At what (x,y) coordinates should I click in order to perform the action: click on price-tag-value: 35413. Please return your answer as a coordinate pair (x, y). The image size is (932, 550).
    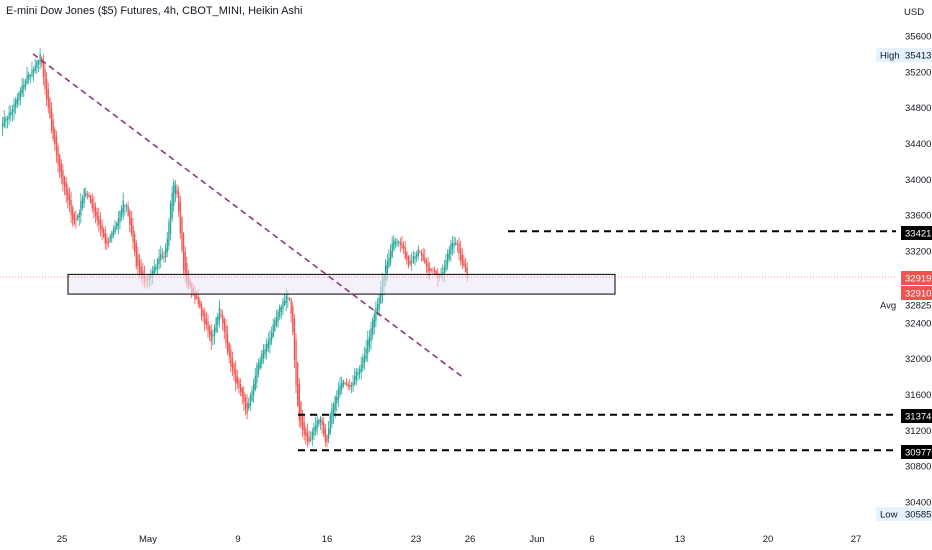
    Looking at the image, I should click on (918, 56).